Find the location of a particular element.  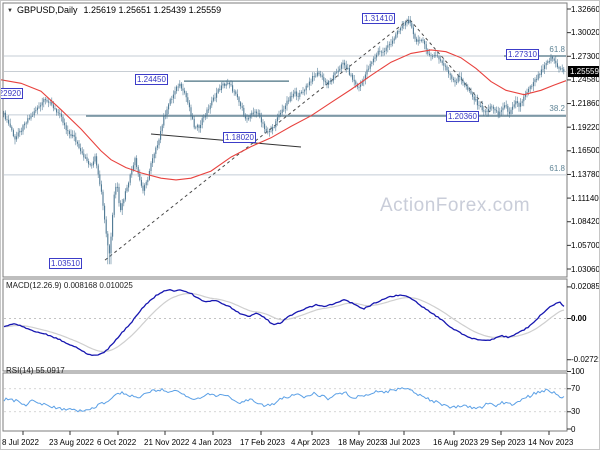

price-annotation-label: 1.22920 is located at coordinates (12, 93).